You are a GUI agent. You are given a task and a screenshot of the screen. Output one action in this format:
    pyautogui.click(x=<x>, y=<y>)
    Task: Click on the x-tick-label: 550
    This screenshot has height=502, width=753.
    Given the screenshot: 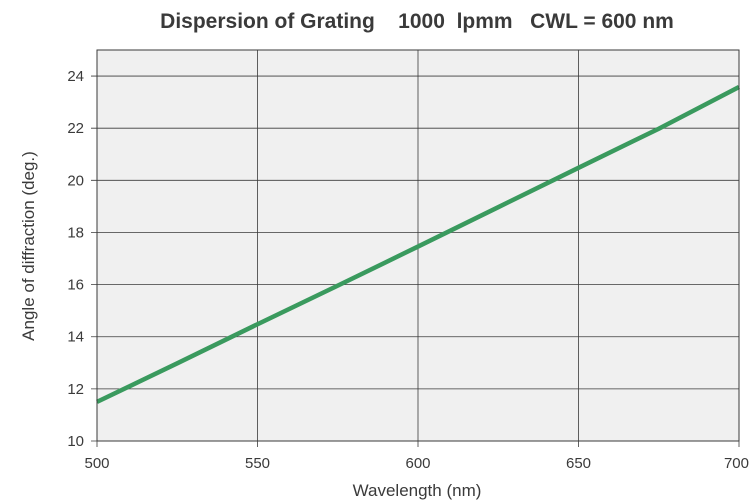 What is the action you would take?
    pyautogui.click(x=257, y=463)
    